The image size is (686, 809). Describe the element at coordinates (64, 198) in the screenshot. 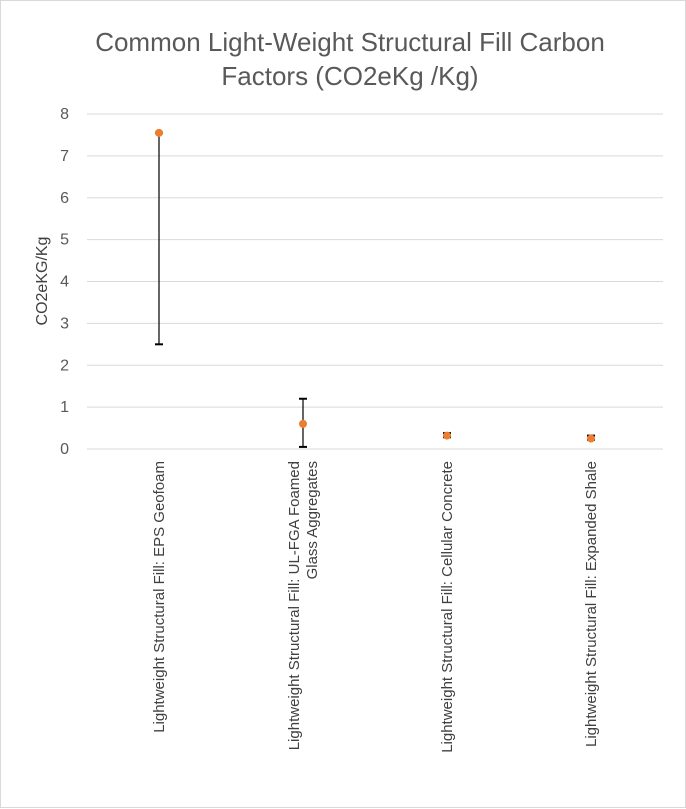

I see `y-tick-label: 6` at that location.